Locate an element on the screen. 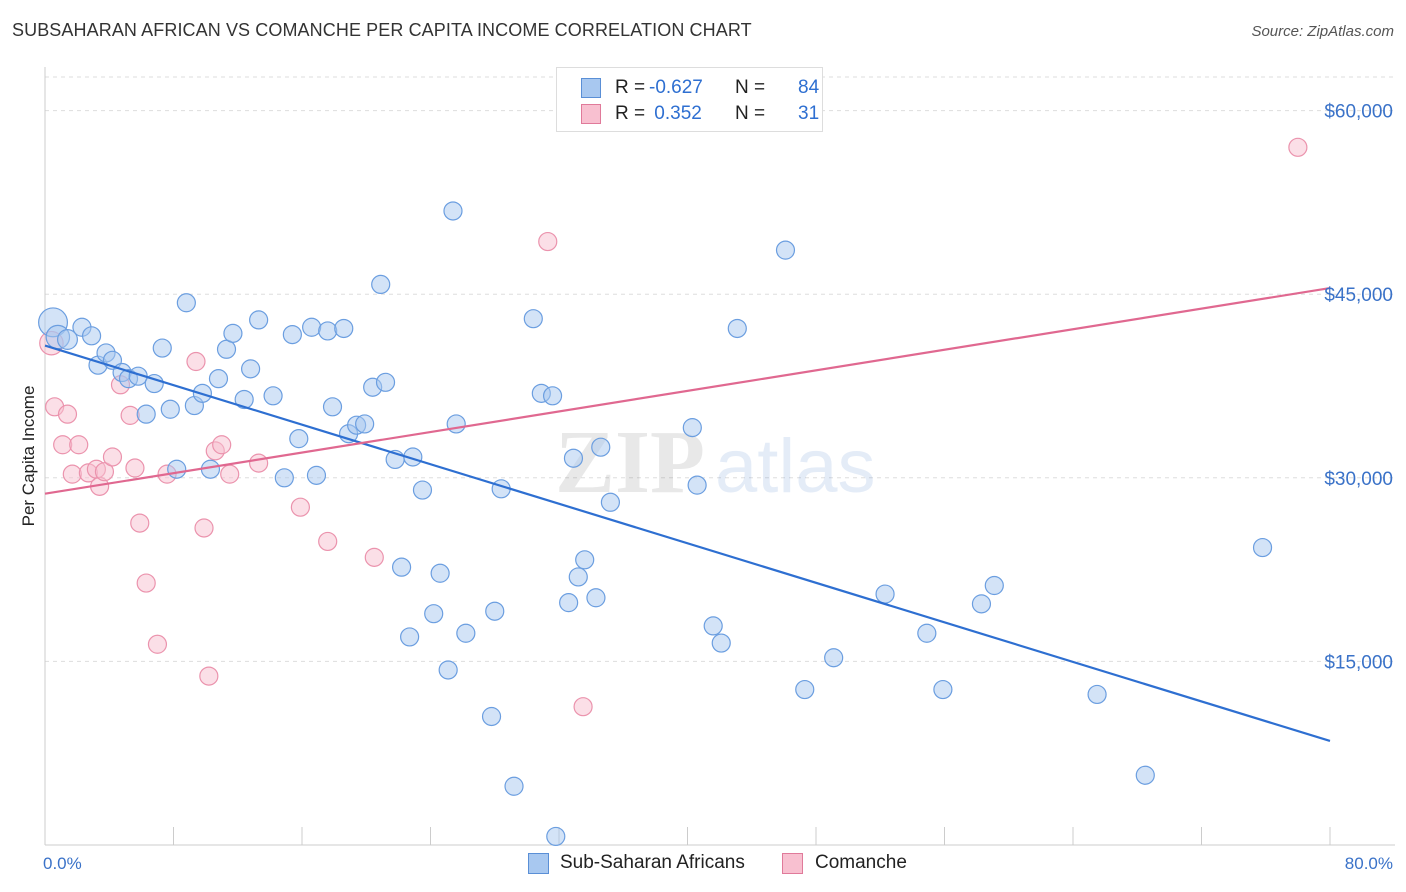 This screenshot has height=892, width=1406. y-tick-label: $30,000 is located at coordinates (1358, 479).